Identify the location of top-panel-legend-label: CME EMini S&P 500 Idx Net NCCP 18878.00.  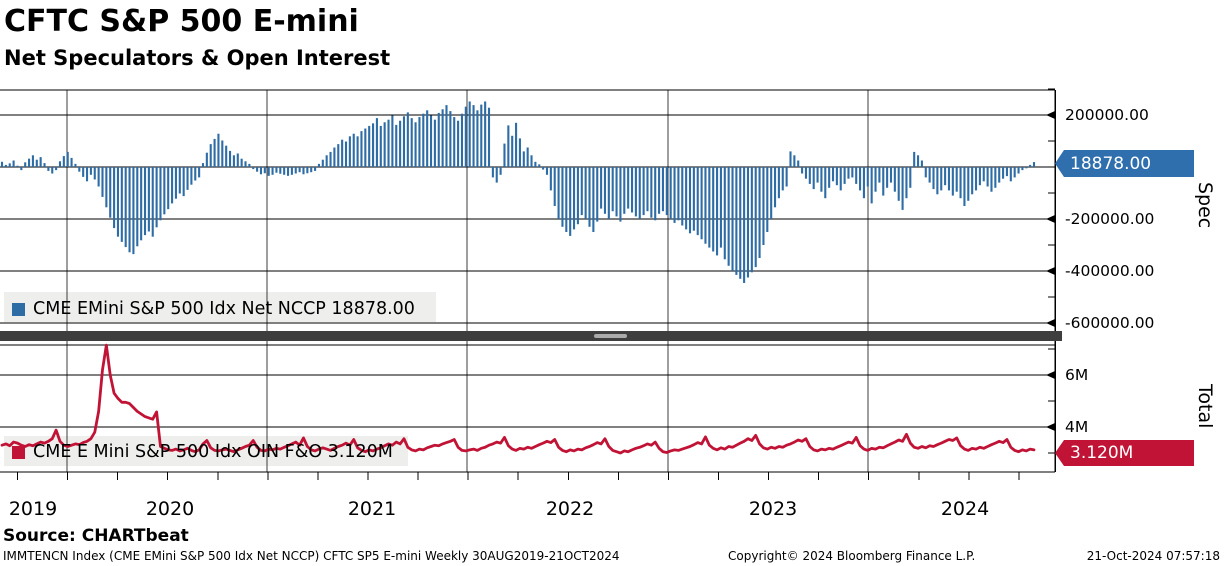
(224, 309).